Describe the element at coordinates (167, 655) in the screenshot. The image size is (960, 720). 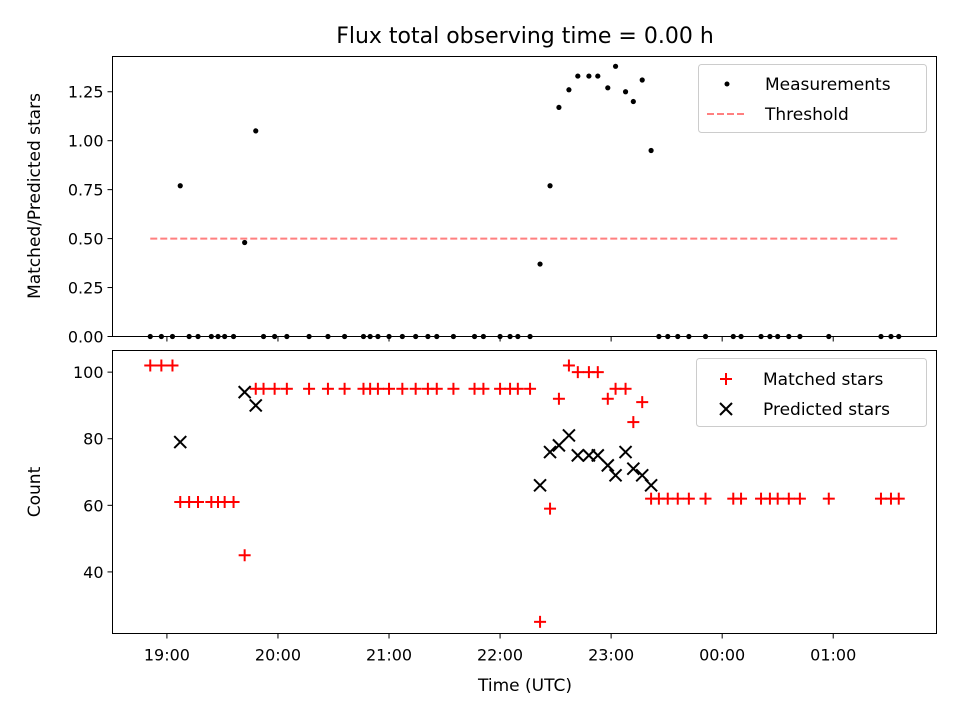
I see `x-tick-label: 19:00` at that location.